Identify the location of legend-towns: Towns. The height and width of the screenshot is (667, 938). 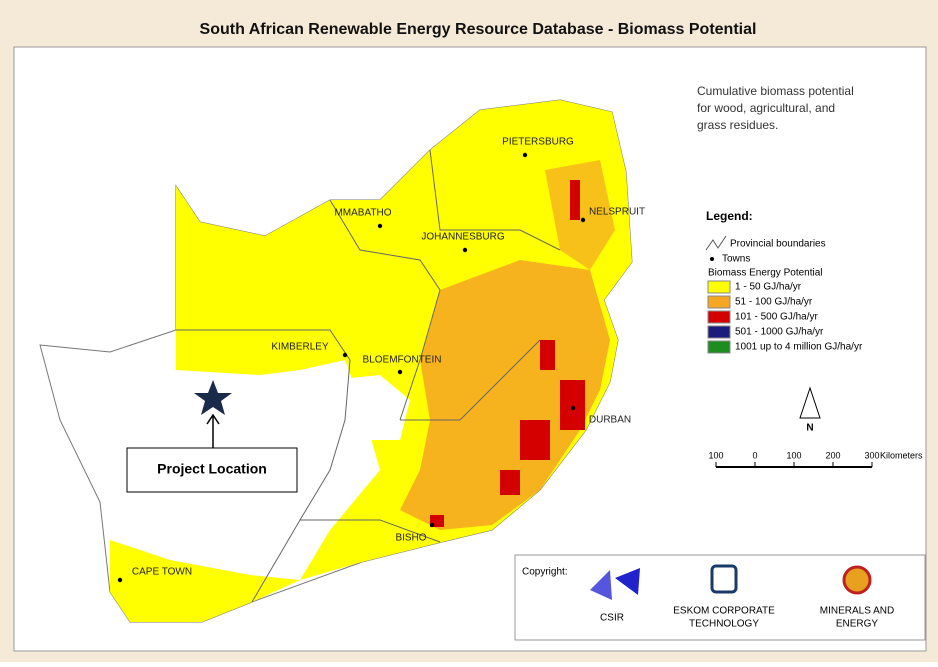
(736, 259).